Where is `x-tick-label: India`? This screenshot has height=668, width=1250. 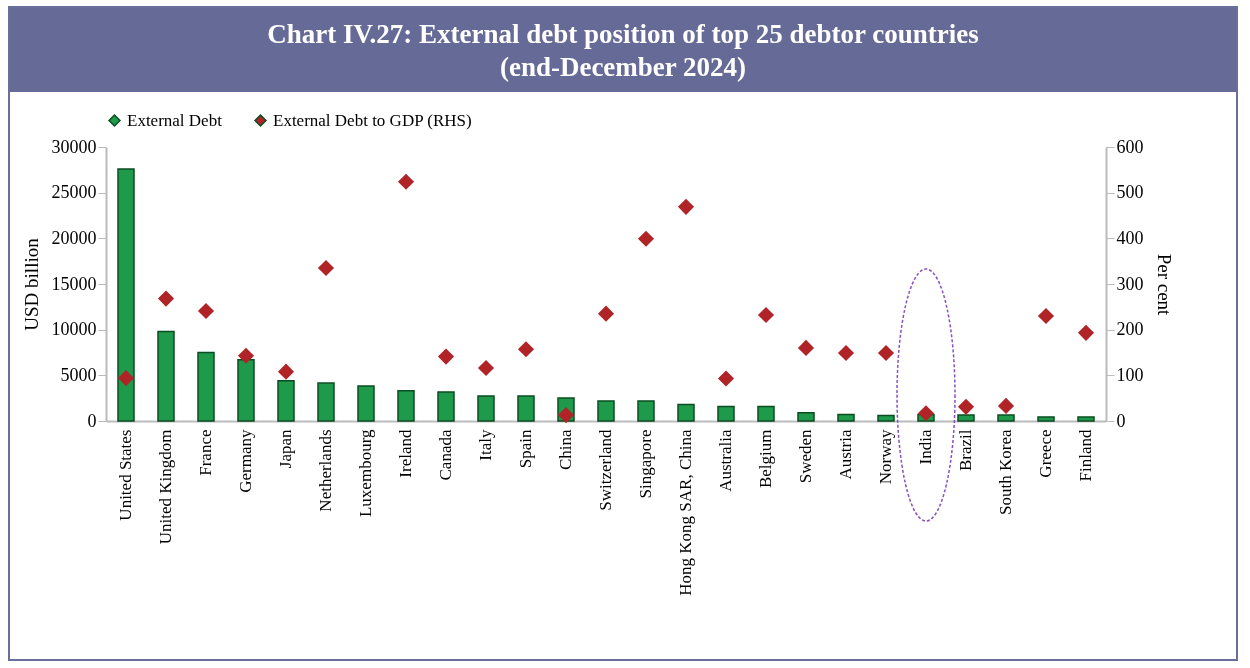 x-tick-label: India is located at coordinates (925, 447).